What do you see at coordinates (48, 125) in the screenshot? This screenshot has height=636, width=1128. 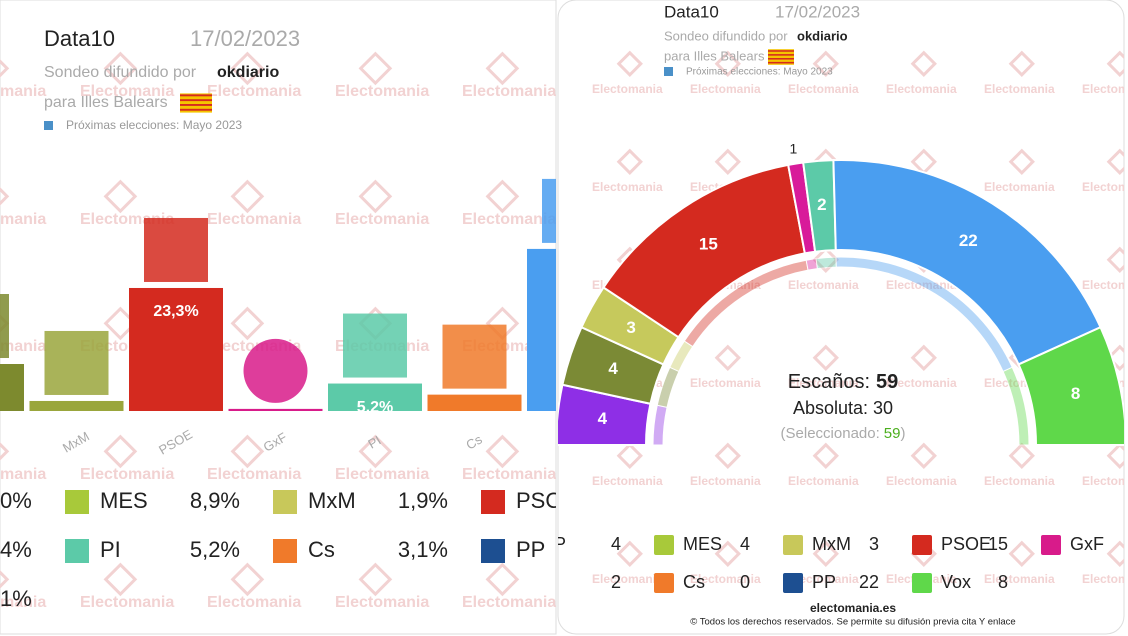 I see `ballot-icon` at bounding box center [48, 125].